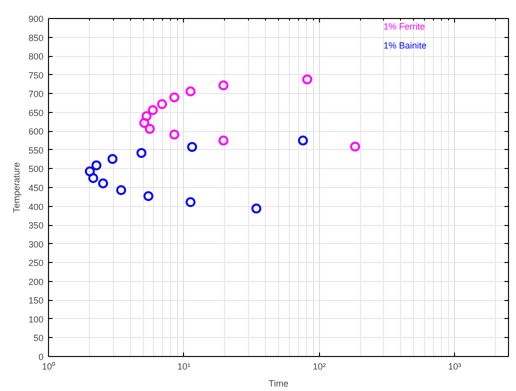 This screenshot has height=391, width=516. What do you see at coordinates (405, 45) in the screenshot?
I see `text: 1% Bainite` at bounding box center [405, 45].